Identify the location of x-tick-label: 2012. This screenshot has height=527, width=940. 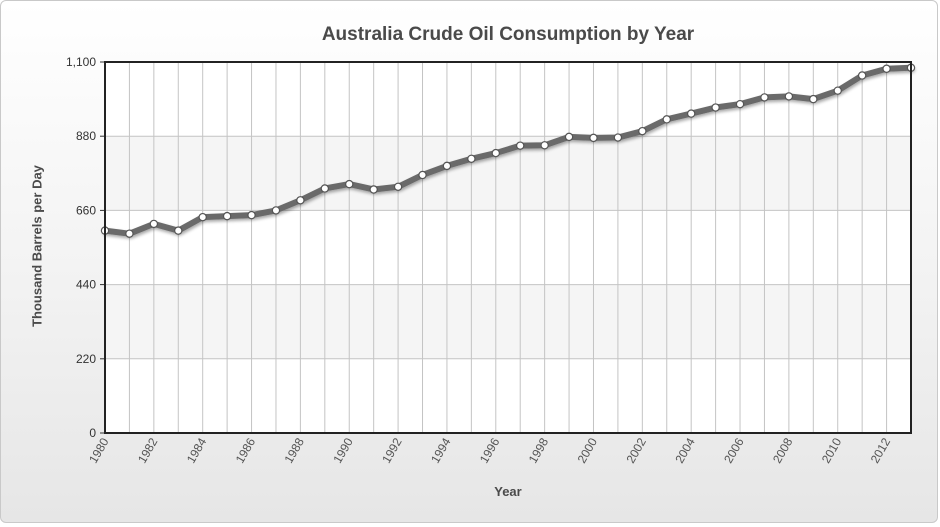
(881, 450).